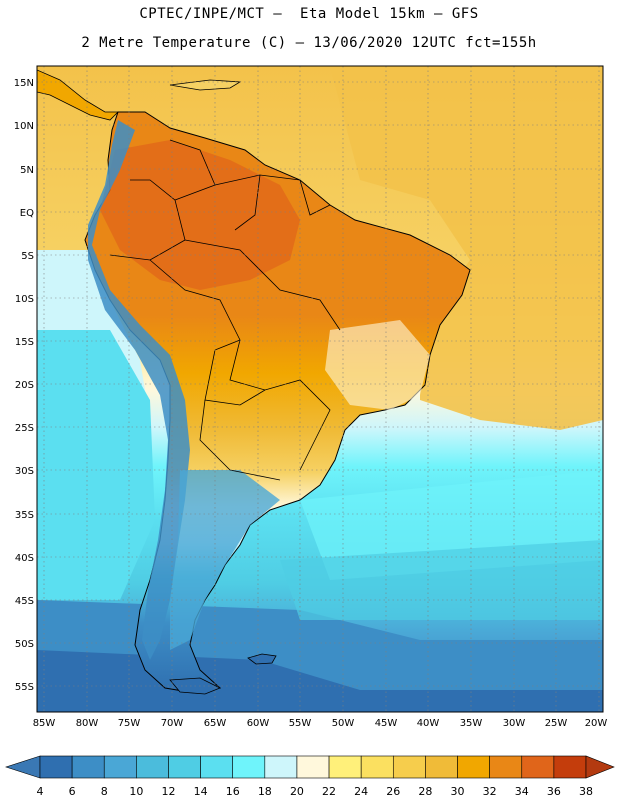  Describe the element at coordinates (44, 723) in the screenshot. I see `lon-label: 85W` at that location.